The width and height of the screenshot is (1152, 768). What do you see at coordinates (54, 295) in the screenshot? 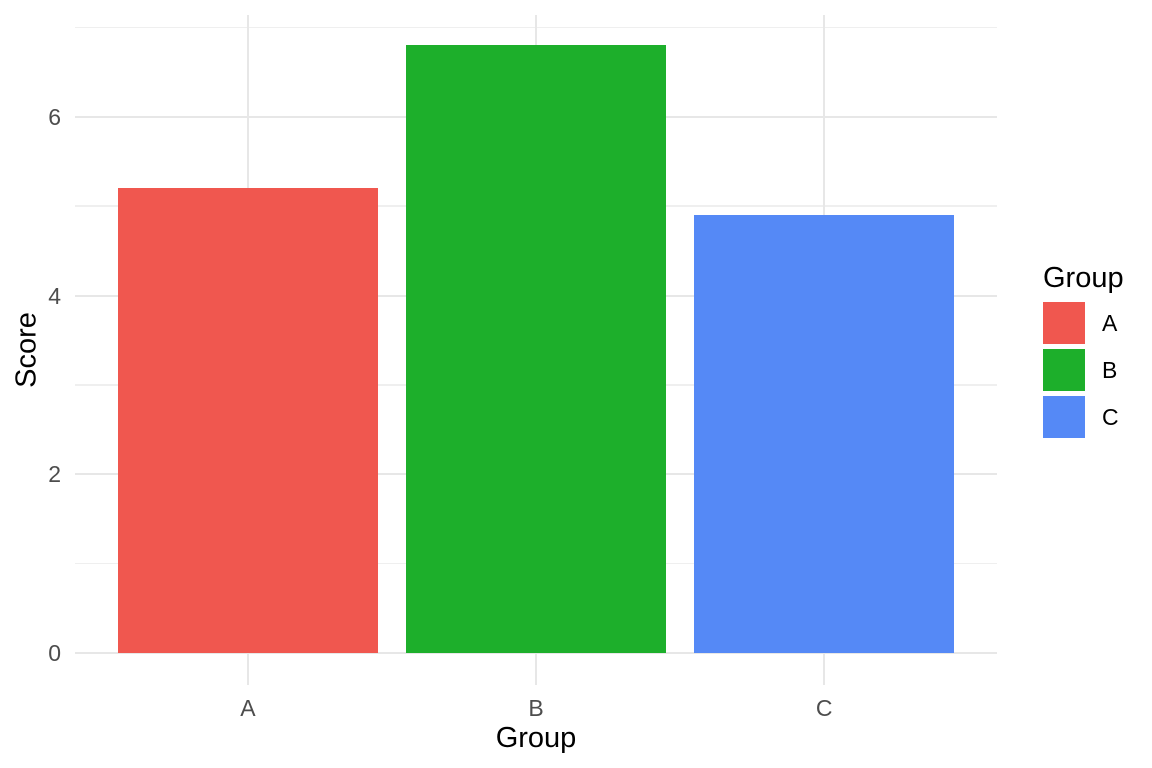
I see `y-tick-label-4: 4` at bounding box center [54, 295].